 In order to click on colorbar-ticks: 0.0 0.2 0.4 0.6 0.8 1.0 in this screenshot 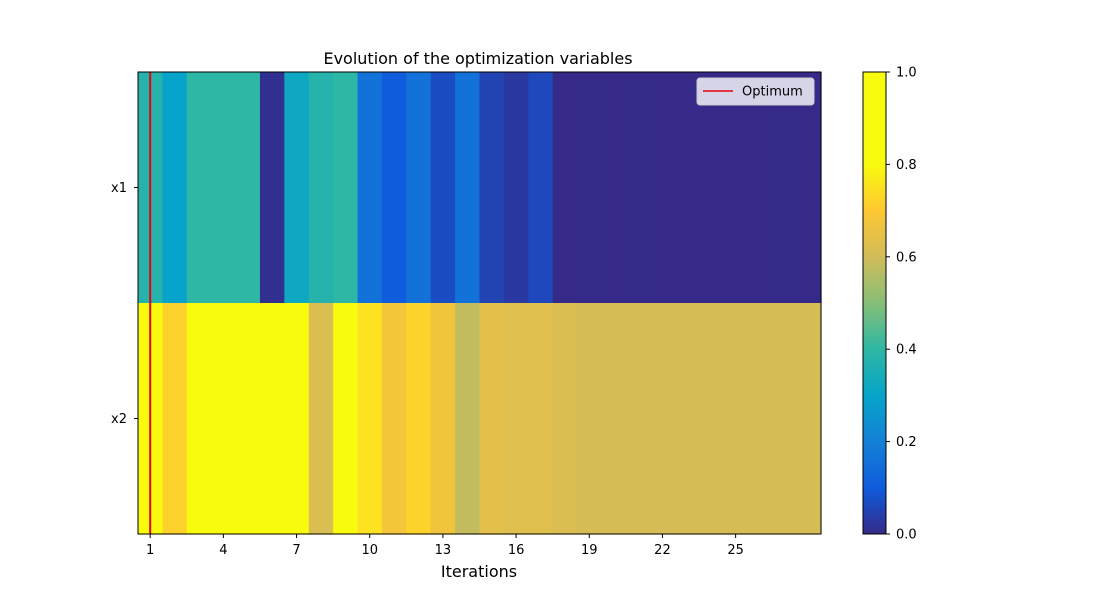, I will do `click(901, 304)`.